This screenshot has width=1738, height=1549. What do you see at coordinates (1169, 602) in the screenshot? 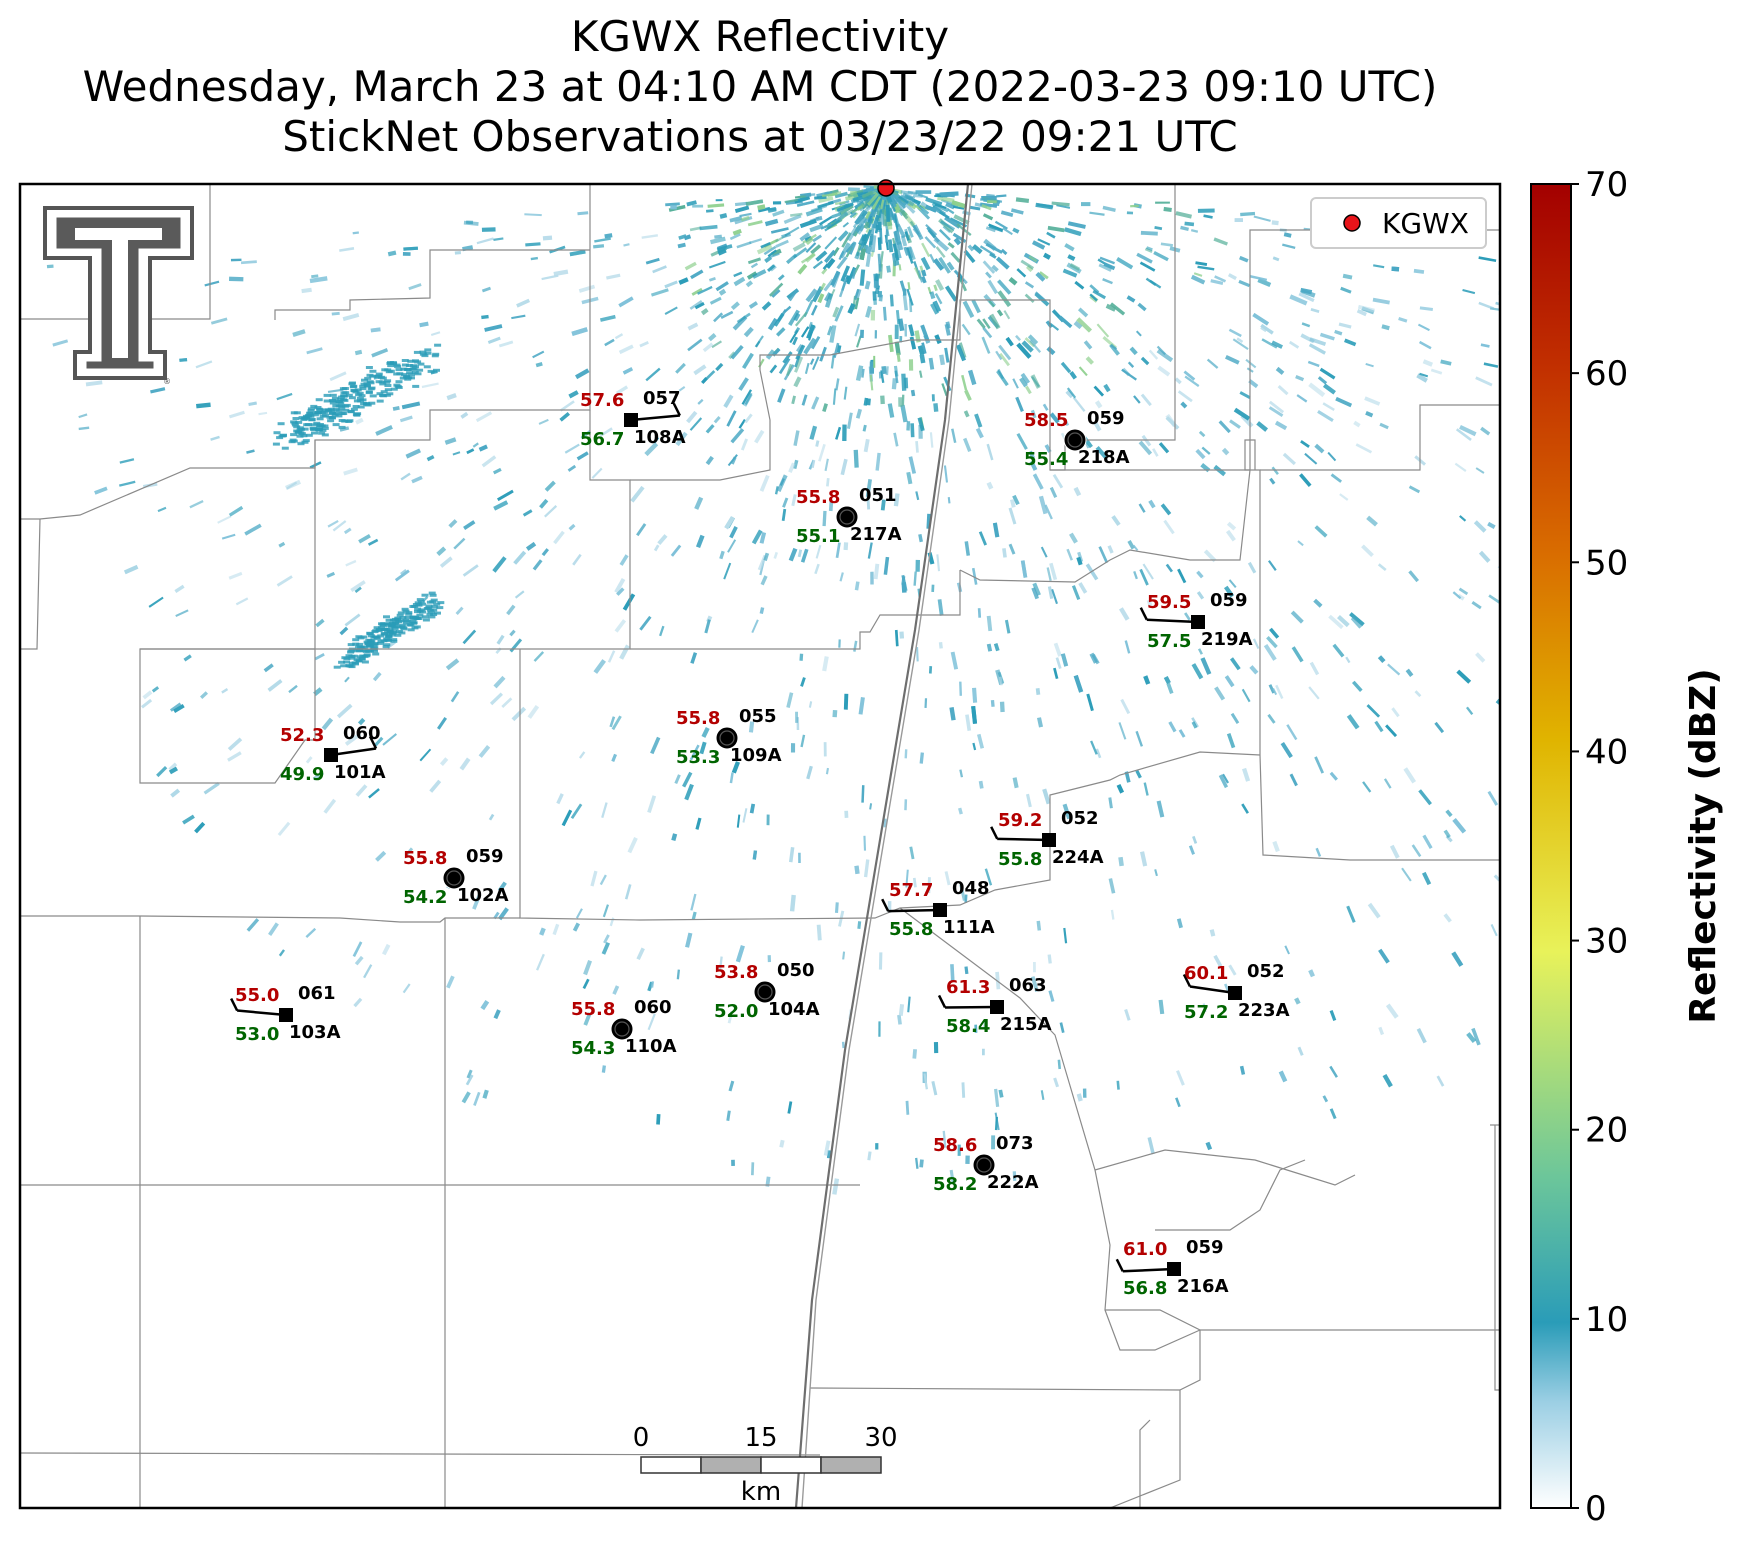
I see `station-temperature: 59.5` at bounding box center [1169, 602].